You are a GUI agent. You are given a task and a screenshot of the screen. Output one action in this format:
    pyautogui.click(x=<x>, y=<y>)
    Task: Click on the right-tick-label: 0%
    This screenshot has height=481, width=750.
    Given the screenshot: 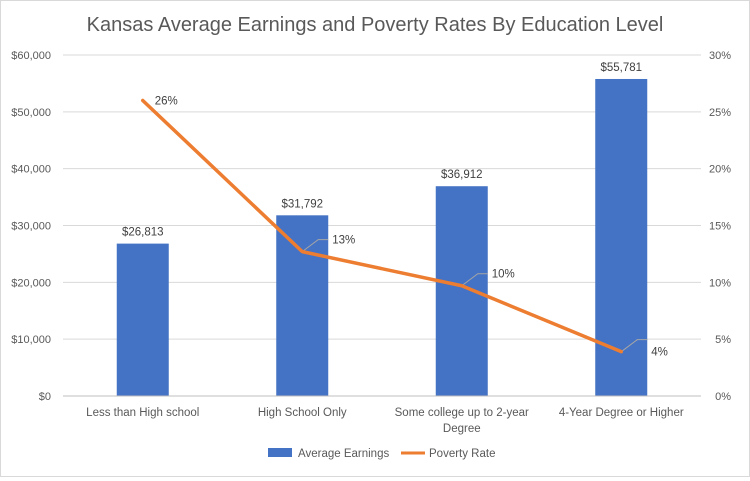 What is the action you would take?
    pyautogui.click(x=723, y=397)
    